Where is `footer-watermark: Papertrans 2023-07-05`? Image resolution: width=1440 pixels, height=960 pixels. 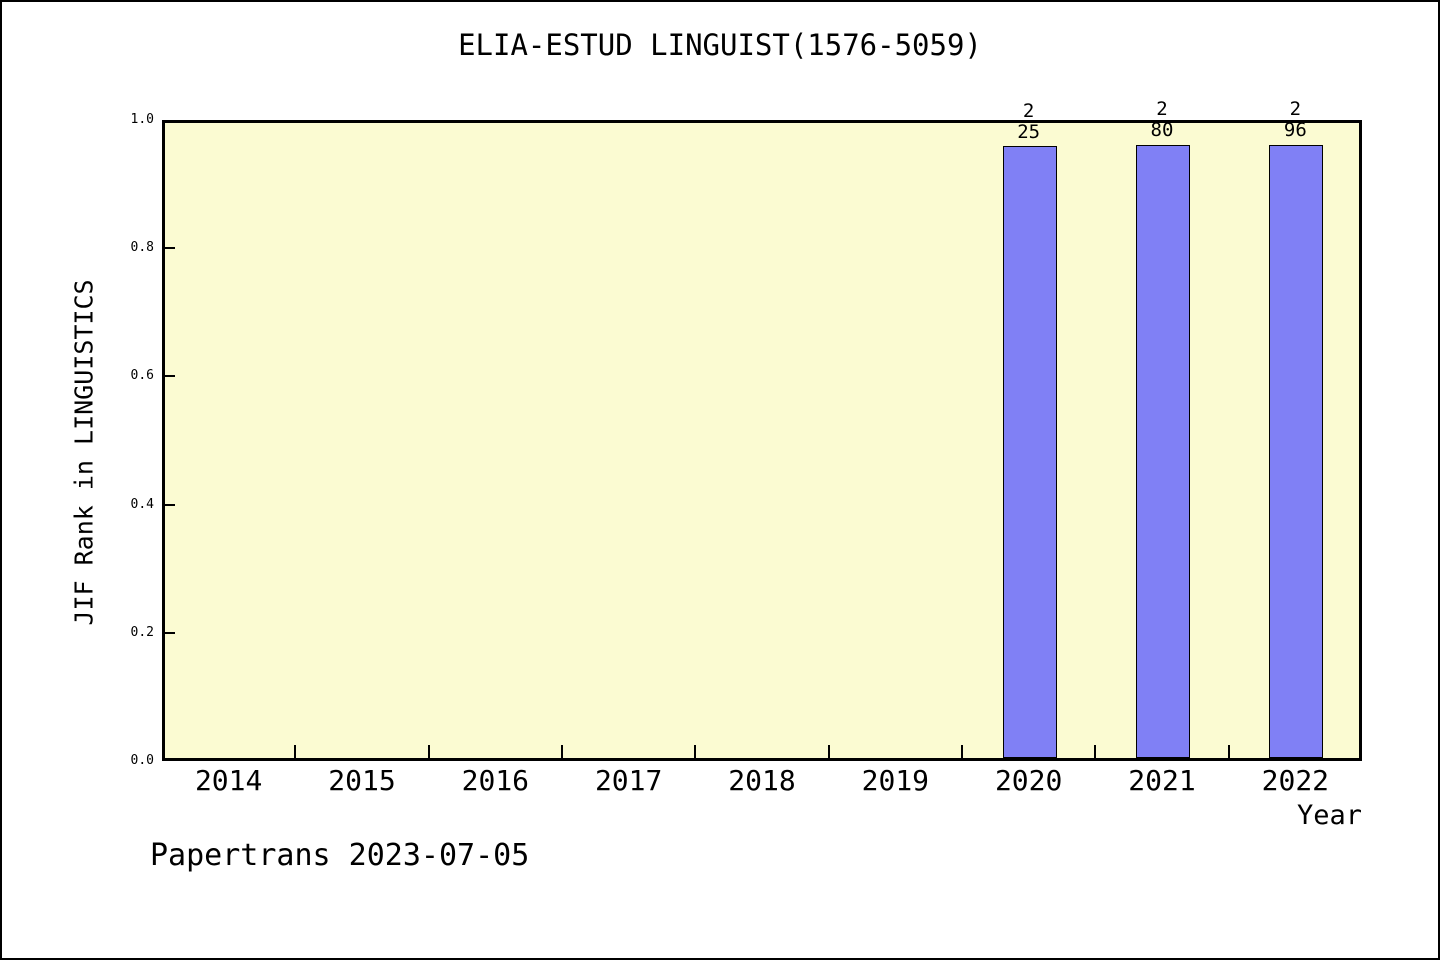
footer-watermark: Papertrans 2023-07-05 is located at coordinates (340, 855).